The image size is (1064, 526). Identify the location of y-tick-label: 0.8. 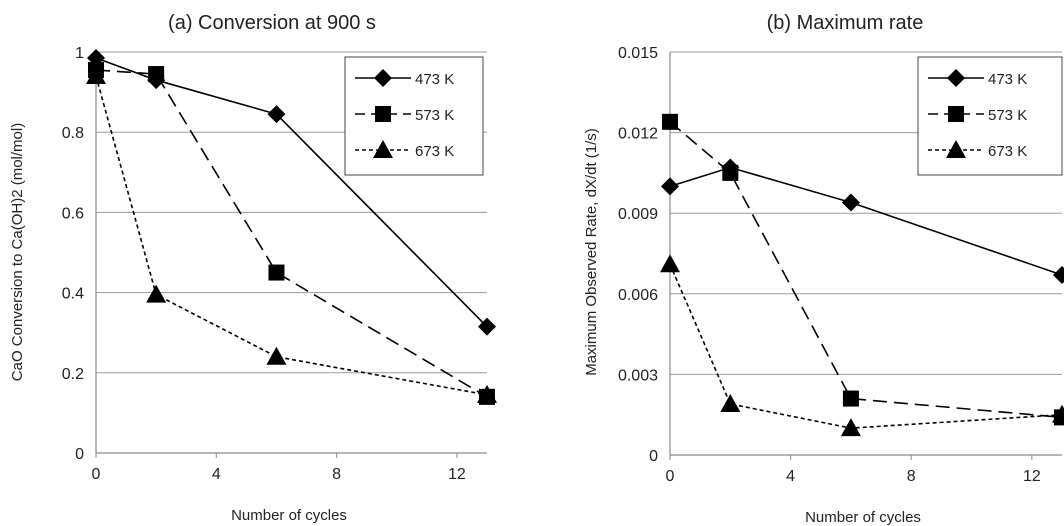
(73, 133).